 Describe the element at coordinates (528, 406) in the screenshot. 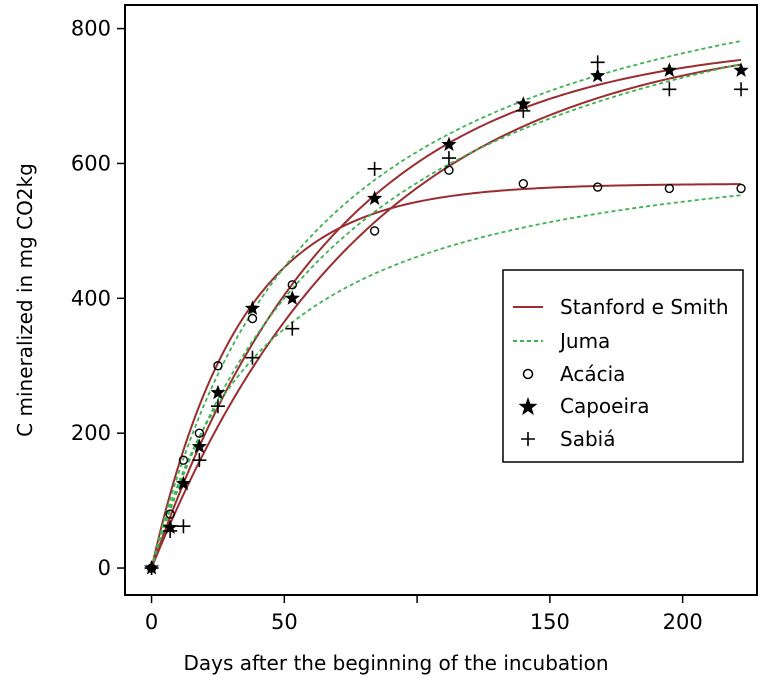

I see `legend-marker-capoeira` at that location.